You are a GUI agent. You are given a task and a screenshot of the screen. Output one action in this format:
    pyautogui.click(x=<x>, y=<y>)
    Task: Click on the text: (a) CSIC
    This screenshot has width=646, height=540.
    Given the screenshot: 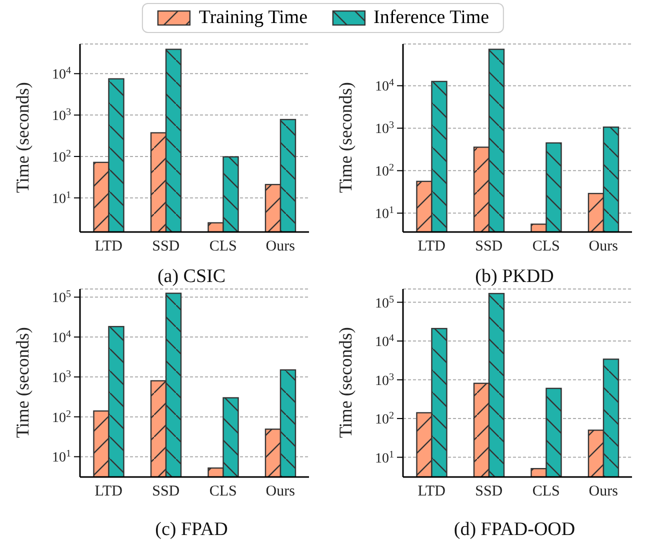 What is the action you would take?
    pyautogui.click(x=191, y=277)
    